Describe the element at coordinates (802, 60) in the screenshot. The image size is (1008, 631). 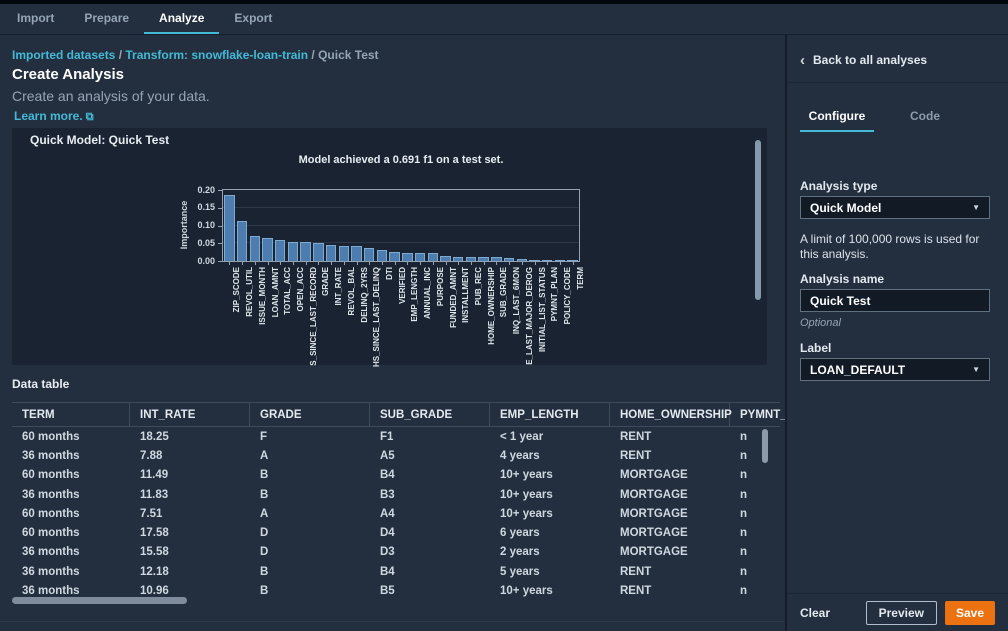
I see `back-chevron-icon: ‹` at that location.